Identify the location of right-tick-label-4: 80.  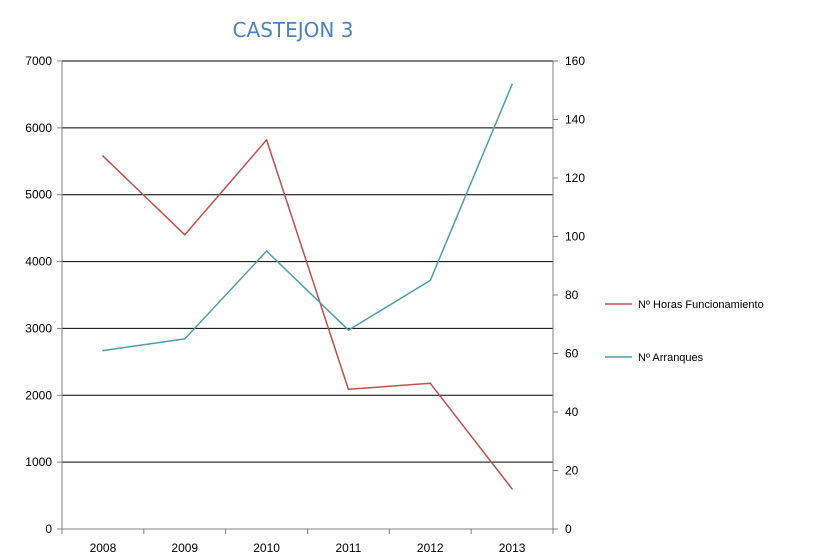
(572, 295).